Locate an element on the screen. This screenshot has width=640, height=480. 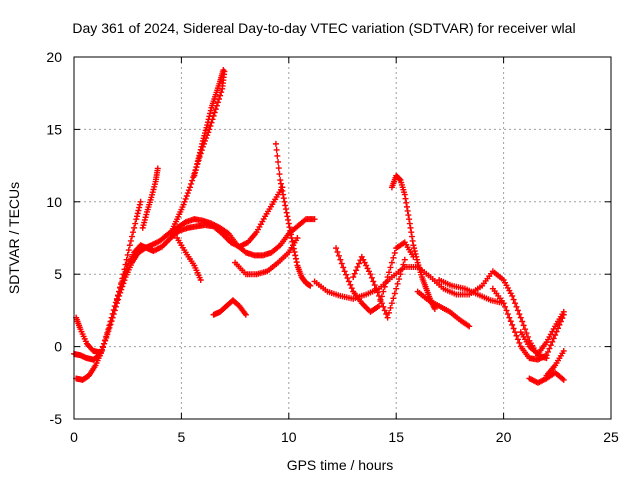
series-sat-e is located at coordinates (150, 198).